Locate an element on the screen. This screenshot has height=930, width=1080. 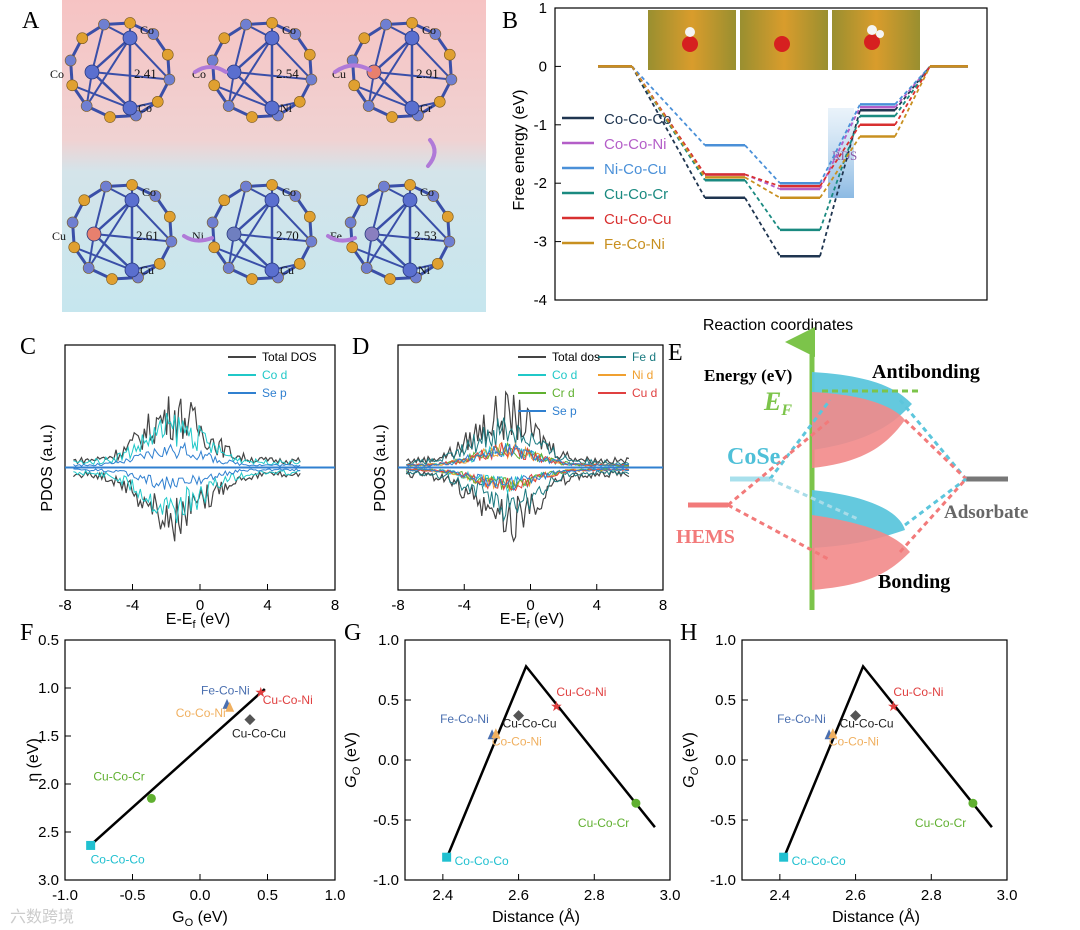
x-tick-label: 0.0 is located at coordinates (200, 895).